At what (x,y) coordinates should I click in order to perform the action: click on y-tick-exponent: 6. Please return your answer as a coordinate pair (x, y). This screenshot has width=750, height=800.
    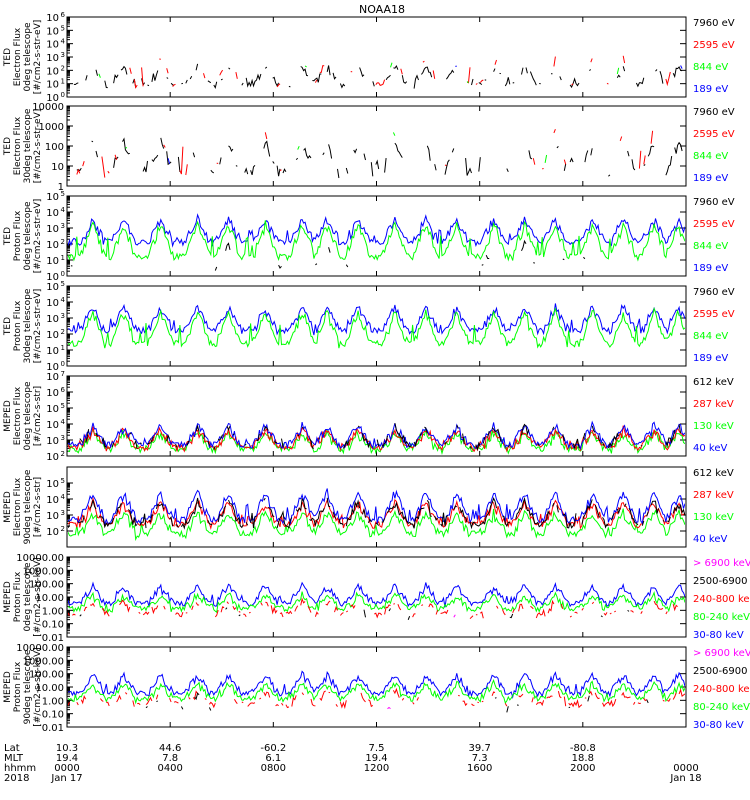
    Looking at the image, I should click on (63, 15).